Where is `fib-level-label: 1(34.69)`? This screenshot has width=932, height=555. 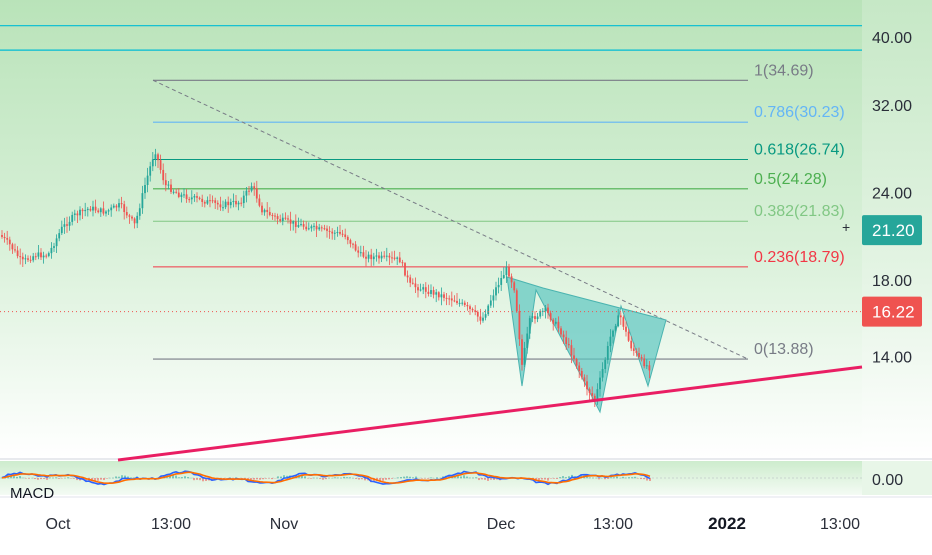
fib-level-label: 1(34.69) is located at coordinates (784, 70).